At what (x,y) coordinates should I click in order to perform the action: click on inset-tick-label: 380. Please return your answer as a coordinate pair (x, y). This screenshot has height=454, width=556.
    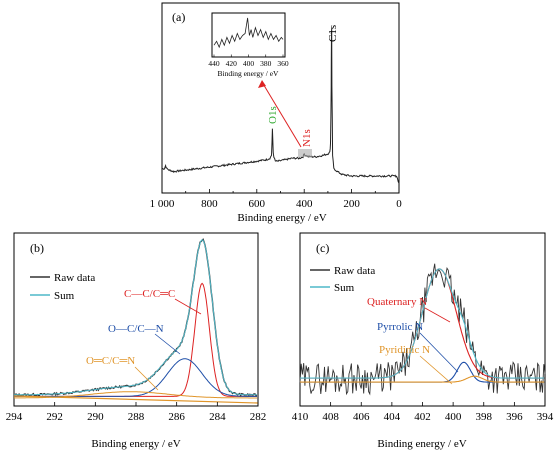
    Looking at the image, I should click on (266, 63).